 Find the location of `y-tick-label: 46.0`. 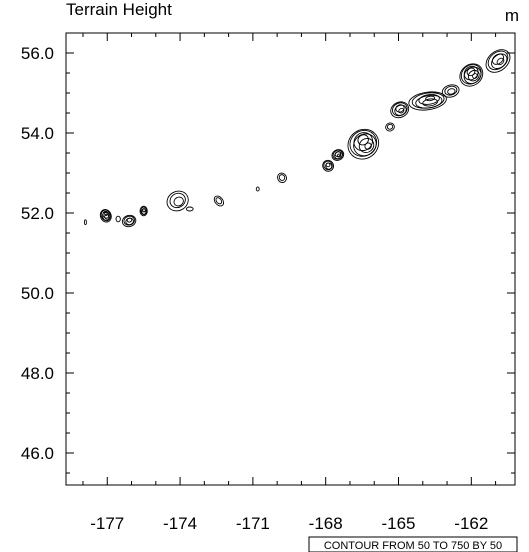

y-tick-label: 46.0 is located at coordinates (37, 453).